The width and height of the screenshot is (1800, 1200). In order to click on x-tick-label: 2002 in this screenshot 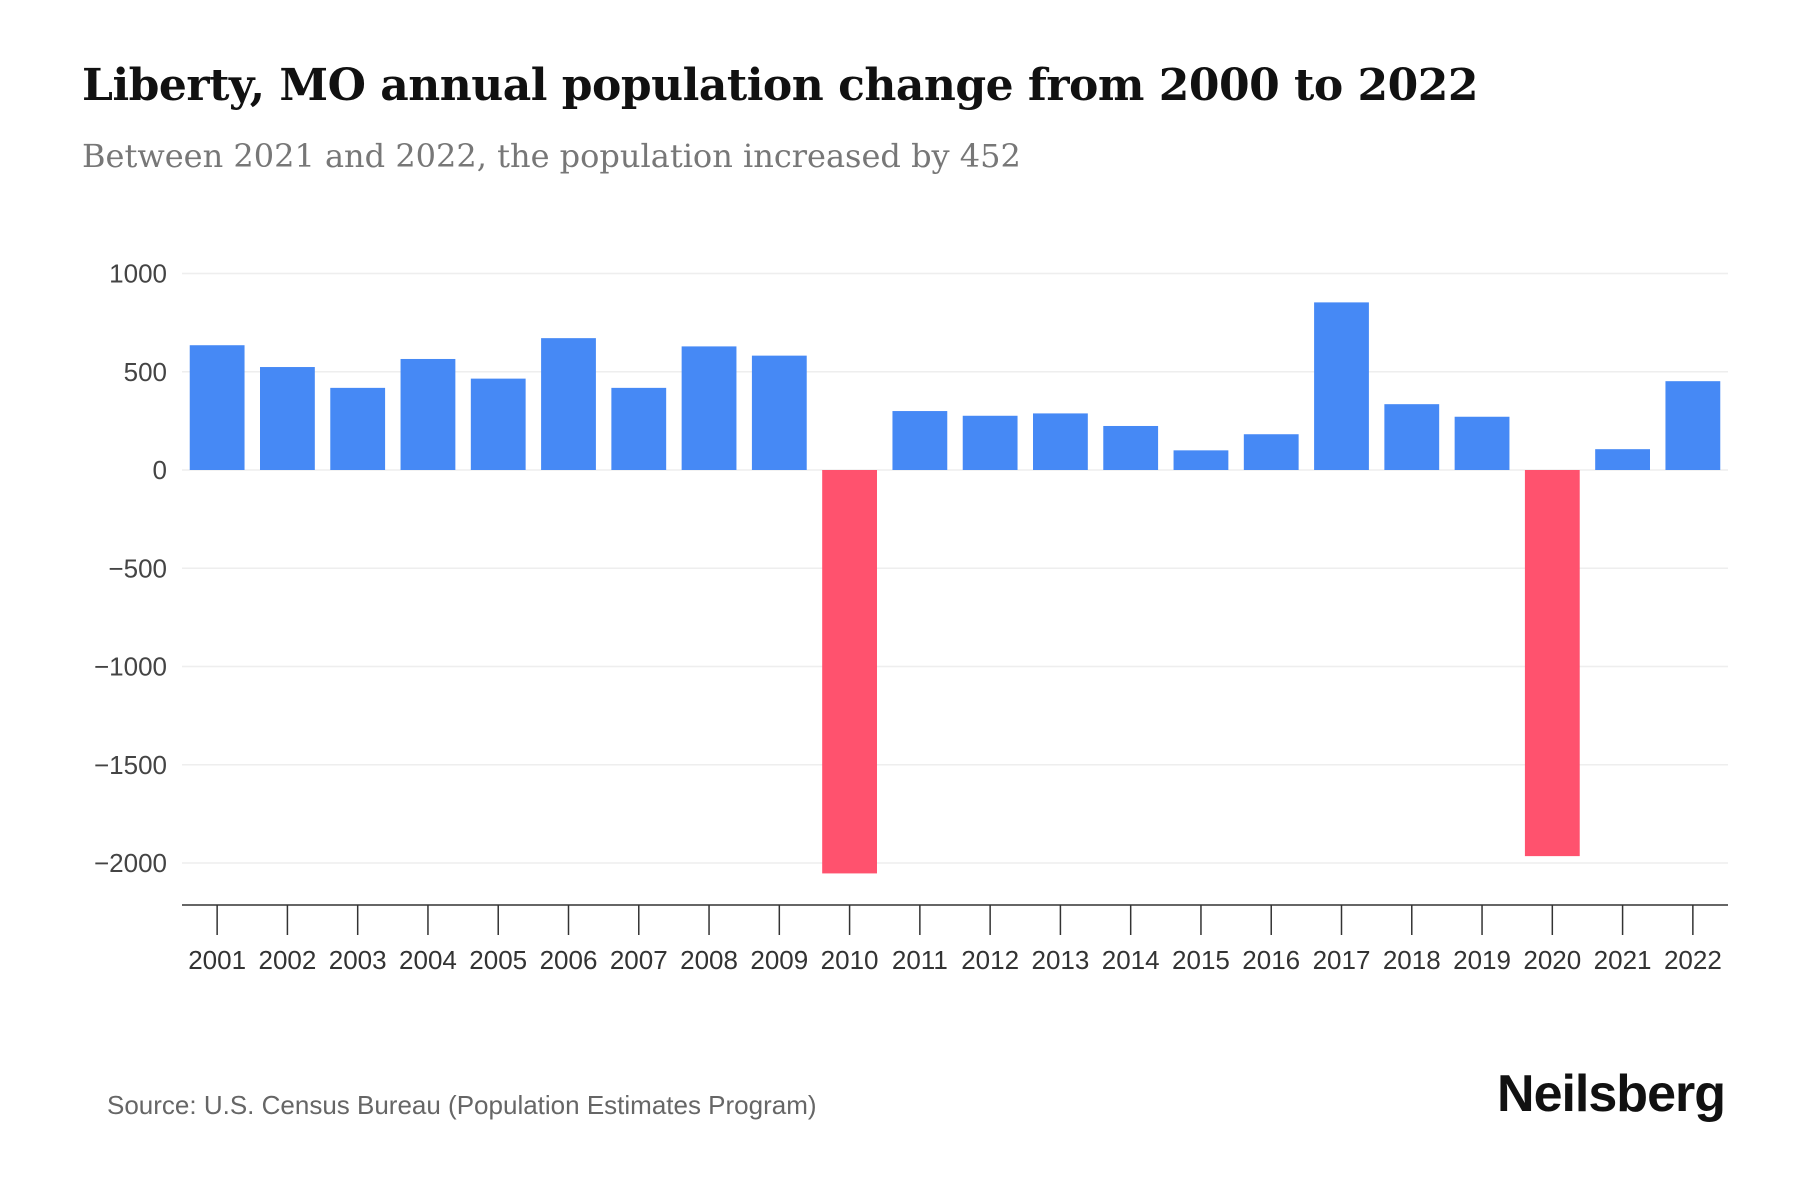, I will do `click(287, 960)`.